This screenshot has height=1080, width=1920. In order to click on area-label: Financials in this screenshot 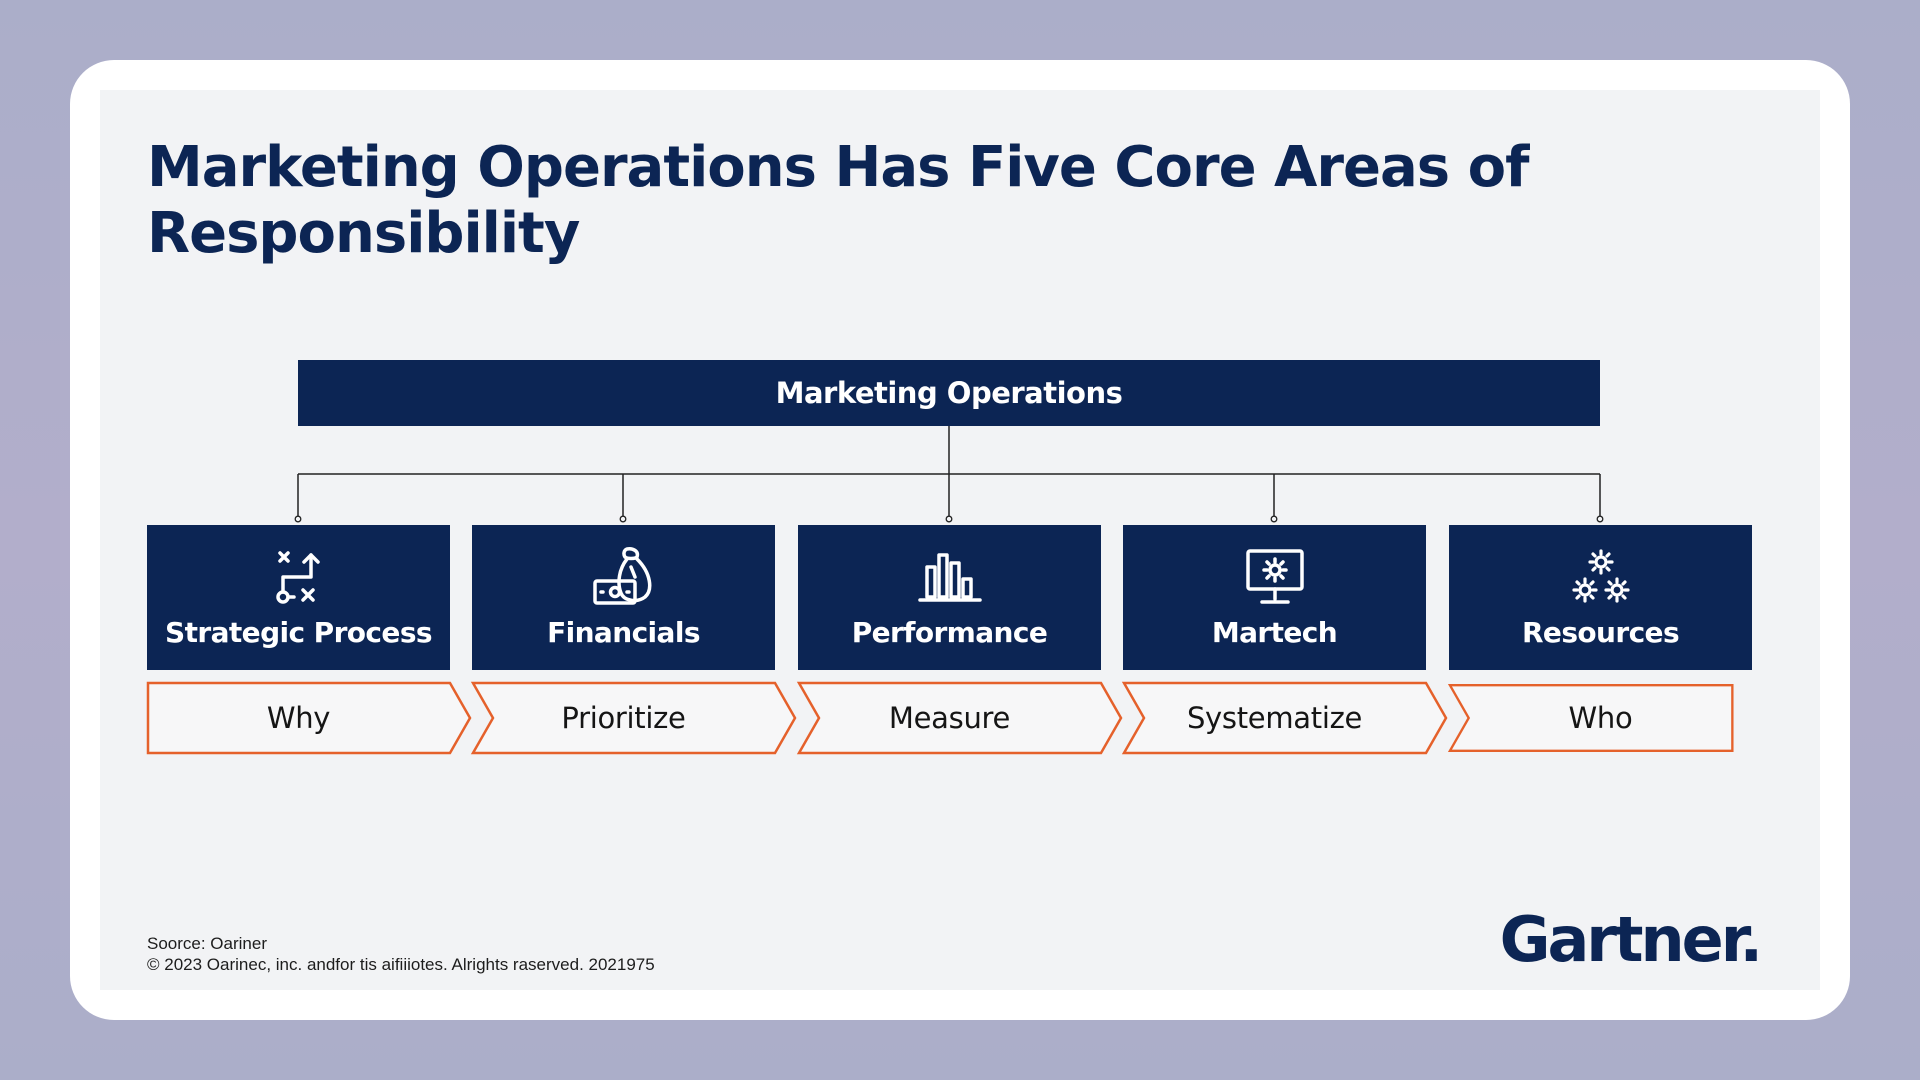, I will do `click(623, 632)`.